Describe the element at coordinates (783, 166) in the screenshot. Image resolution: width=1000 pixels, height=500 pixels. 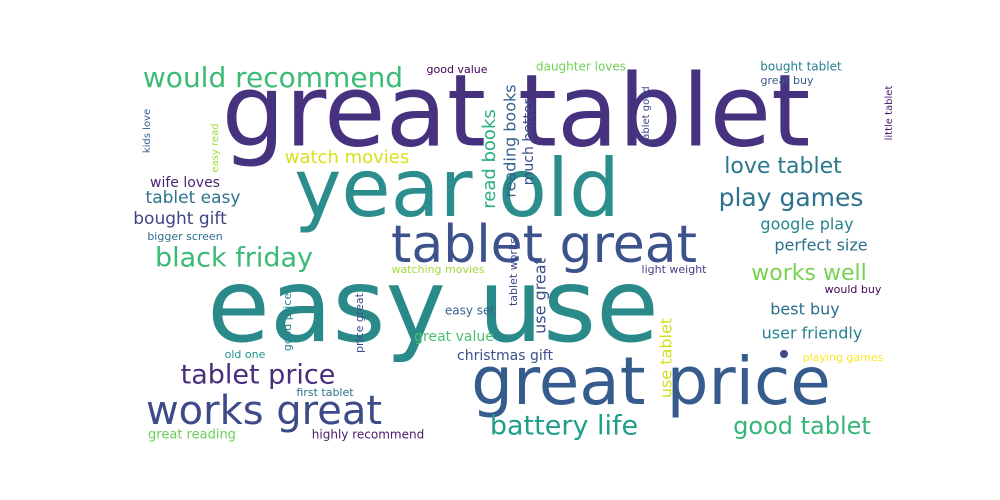
I see `word: love tablet` at that location.